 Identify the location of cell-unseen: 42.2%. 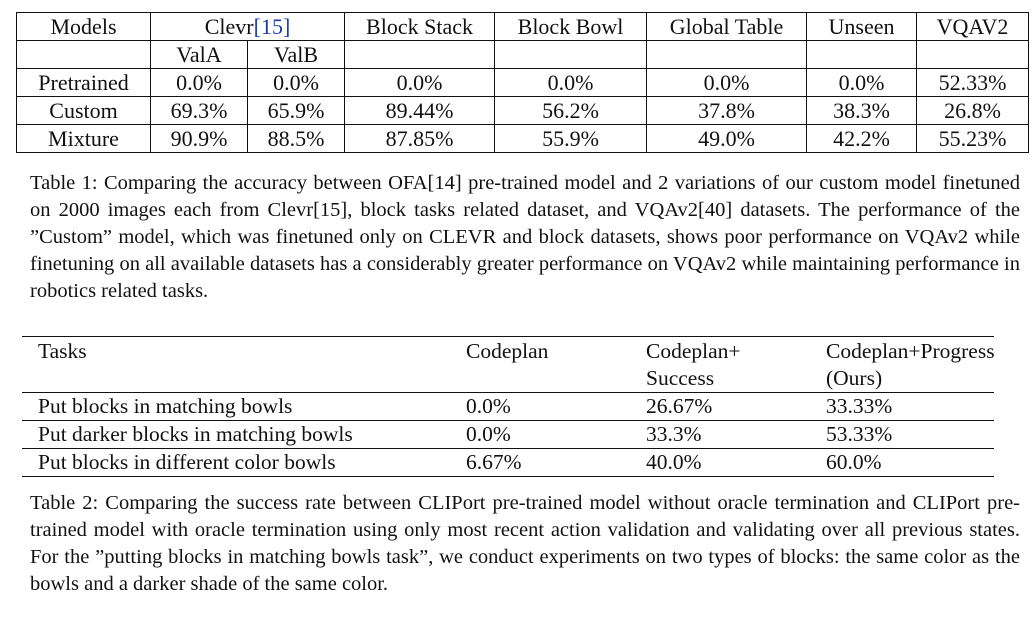
(862, 138).